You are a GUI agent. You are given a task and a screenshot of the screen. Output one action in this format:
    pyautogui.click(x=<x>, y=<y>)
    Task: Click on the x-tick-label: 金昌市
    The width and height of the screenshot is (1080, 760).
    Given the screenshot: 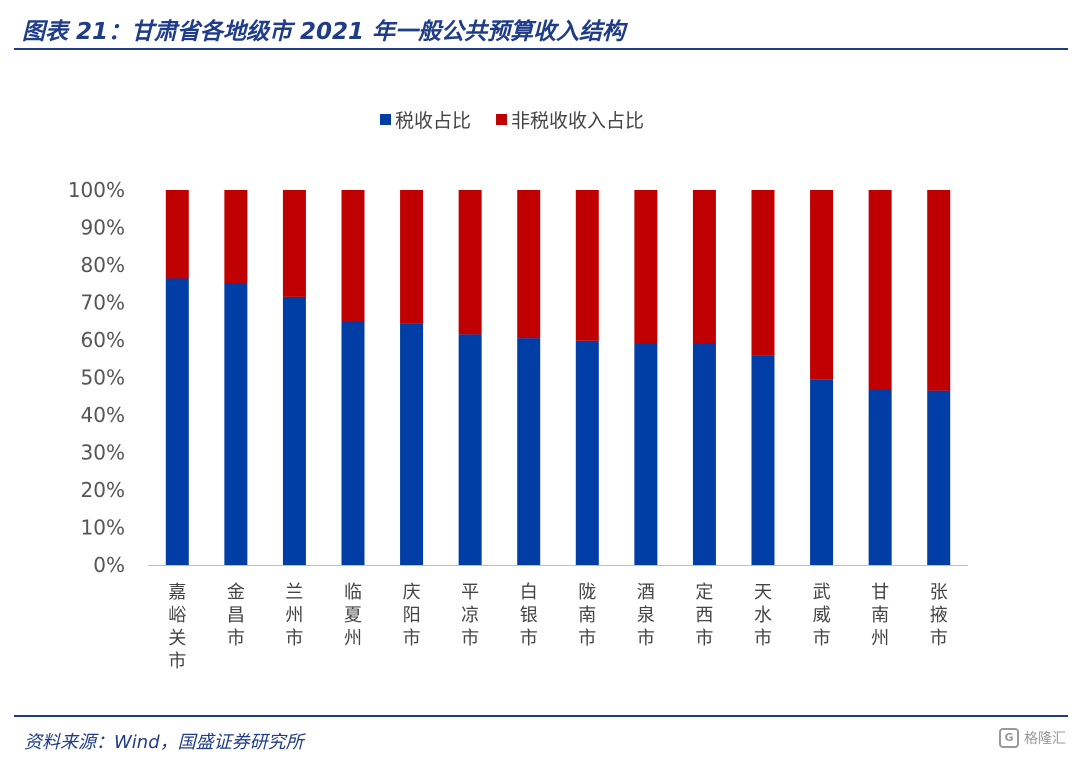 What is the action you would take?
    pyautogui.click(x=236, y=615)
    